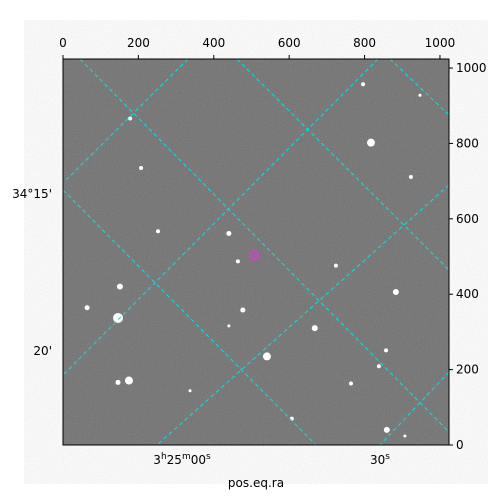 Image resolution: width=500 pixels, height=504 pixels. What do you see at coordinates (467, 219) in the screenshot?
I see `y-tick-label: 600` at bounding box center [467, 219].